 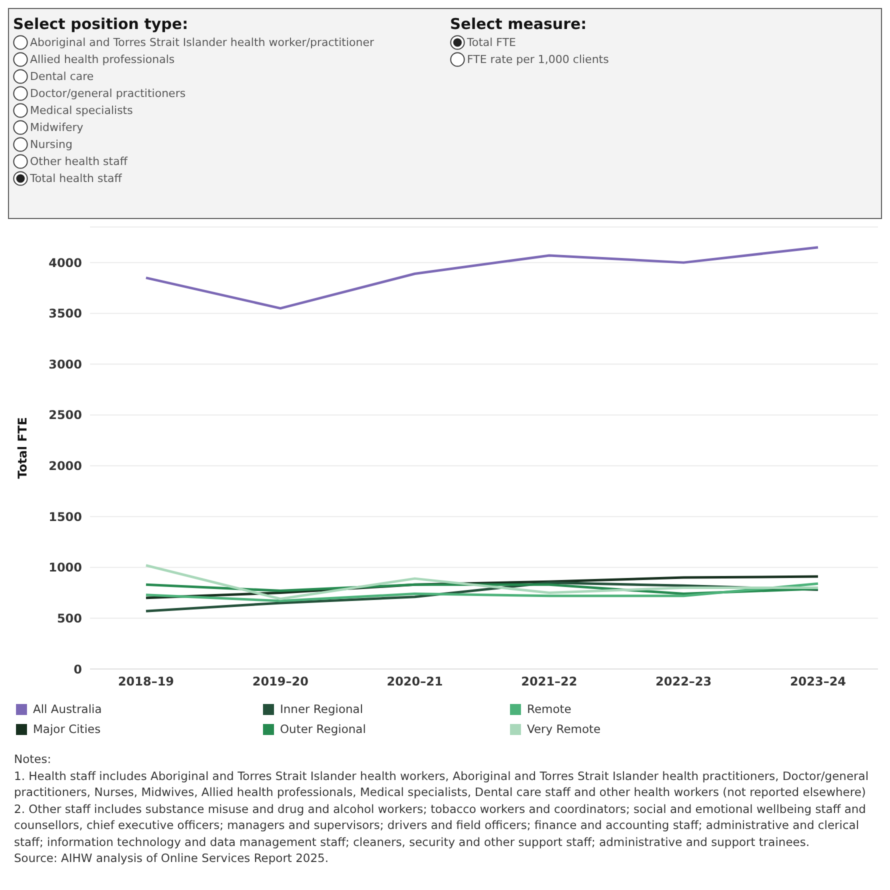 What do you see at coordinates (79, 161) in the screenshot?
I see `text: Other health staff` at bounding box center [79, 161].